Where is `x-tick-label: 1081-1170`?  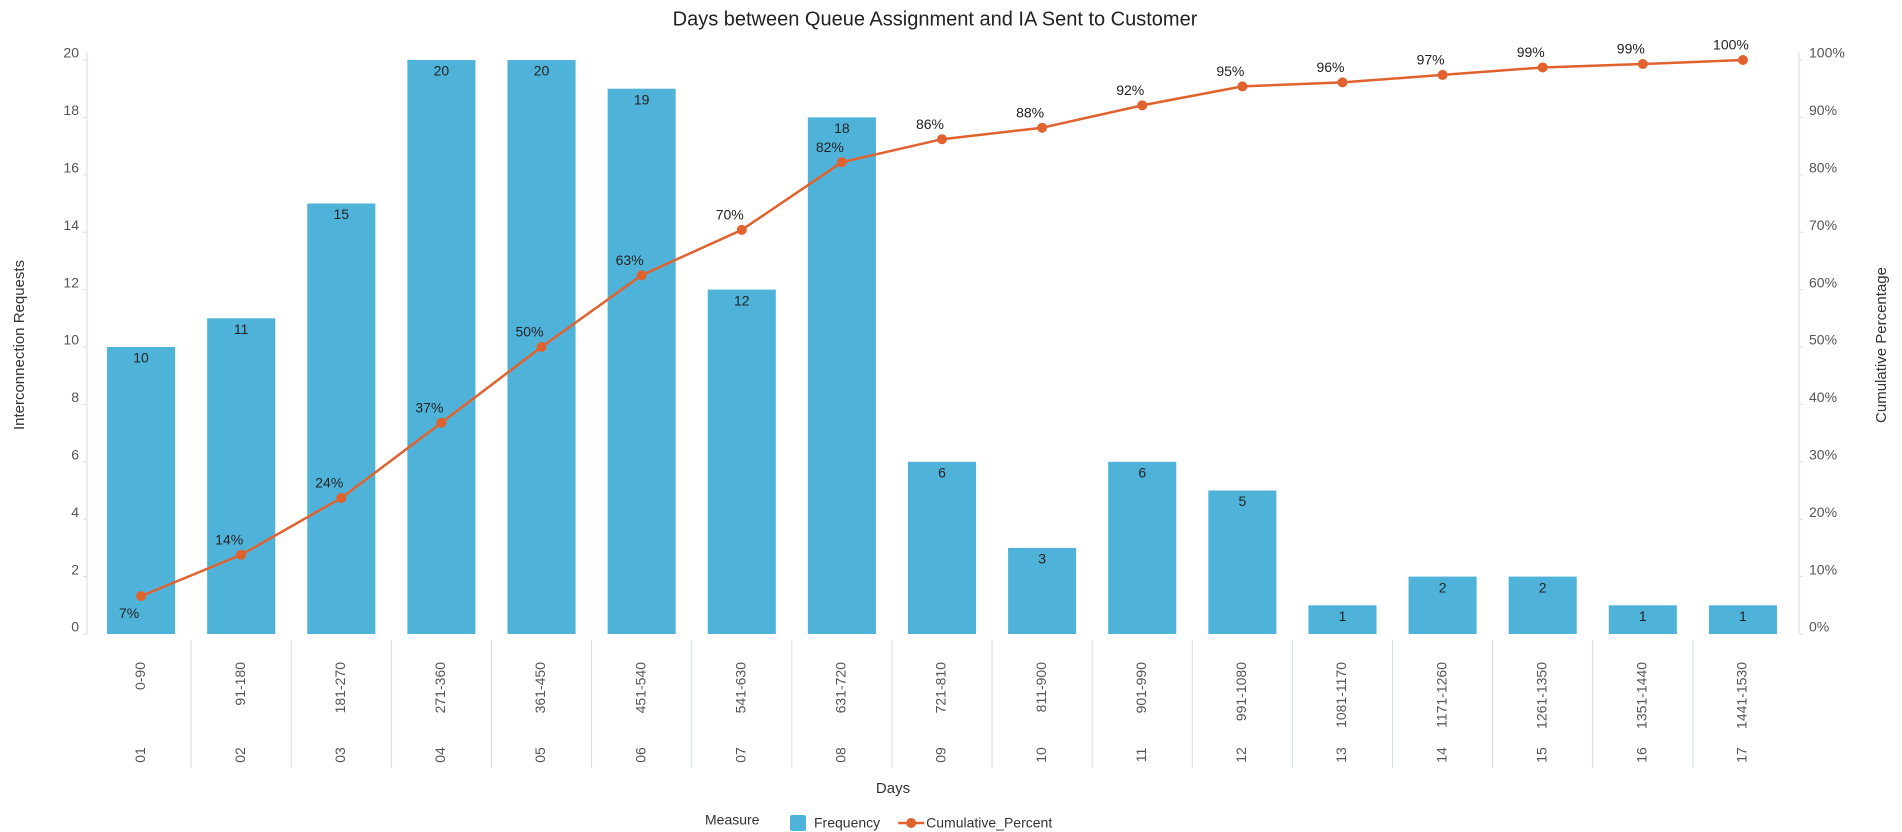 x-tick-label: 1081-1170 is located at coordinates (1341, 695).